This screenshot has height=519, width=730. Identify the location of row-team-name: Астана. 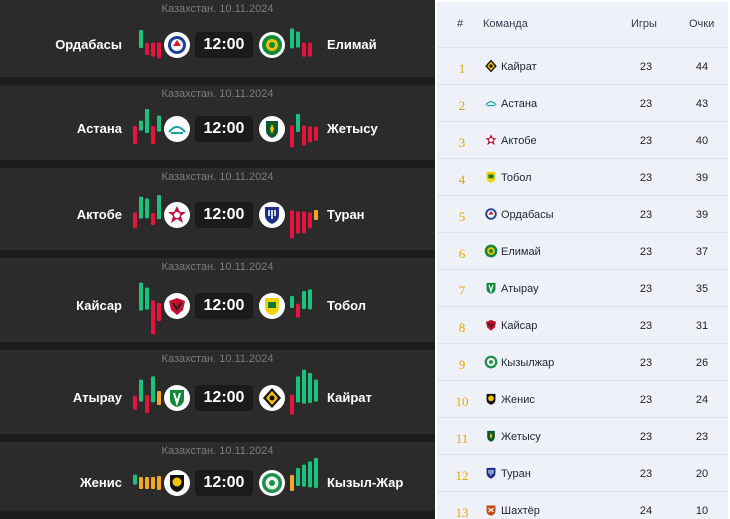
(519, 104).